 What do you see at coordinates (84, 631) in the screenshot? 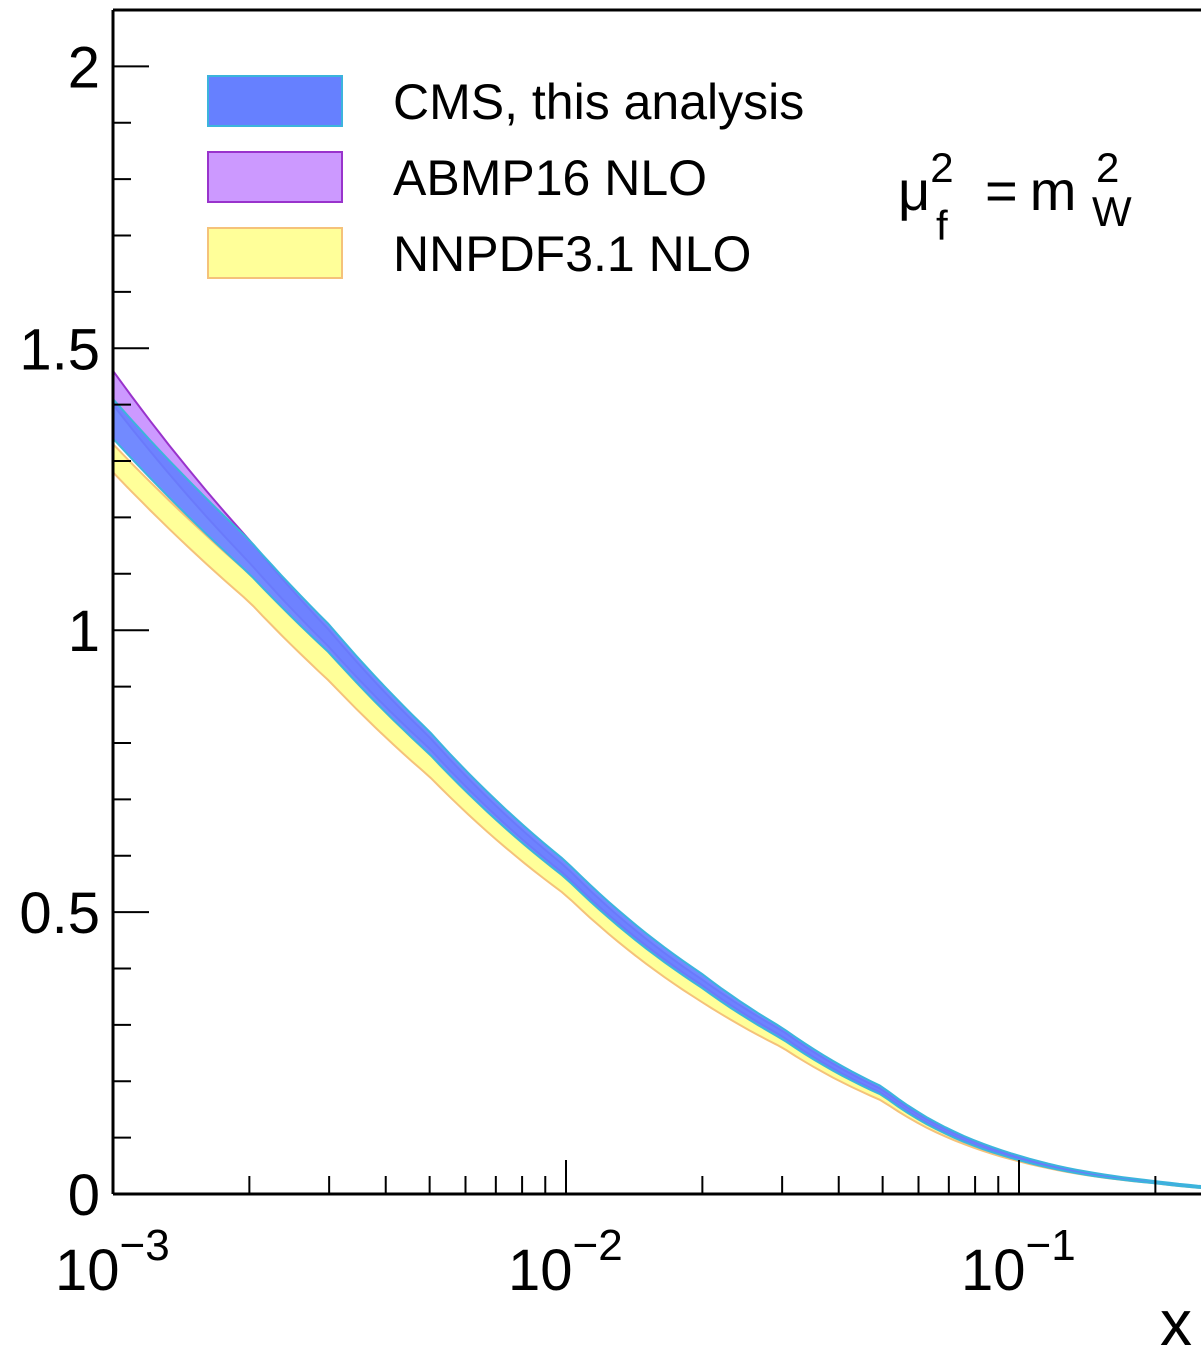
I see `y-tick-label: 1` at bounding box center [84, 631].